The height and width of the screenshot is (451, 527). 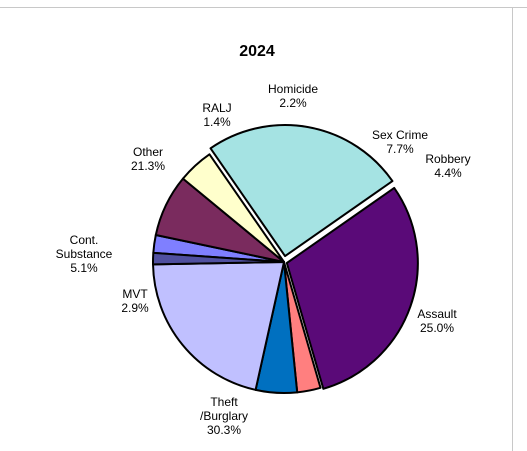 I want to click on slice-label-theft: Theft/Burglary 30.3%, so click(x=224, y=416).